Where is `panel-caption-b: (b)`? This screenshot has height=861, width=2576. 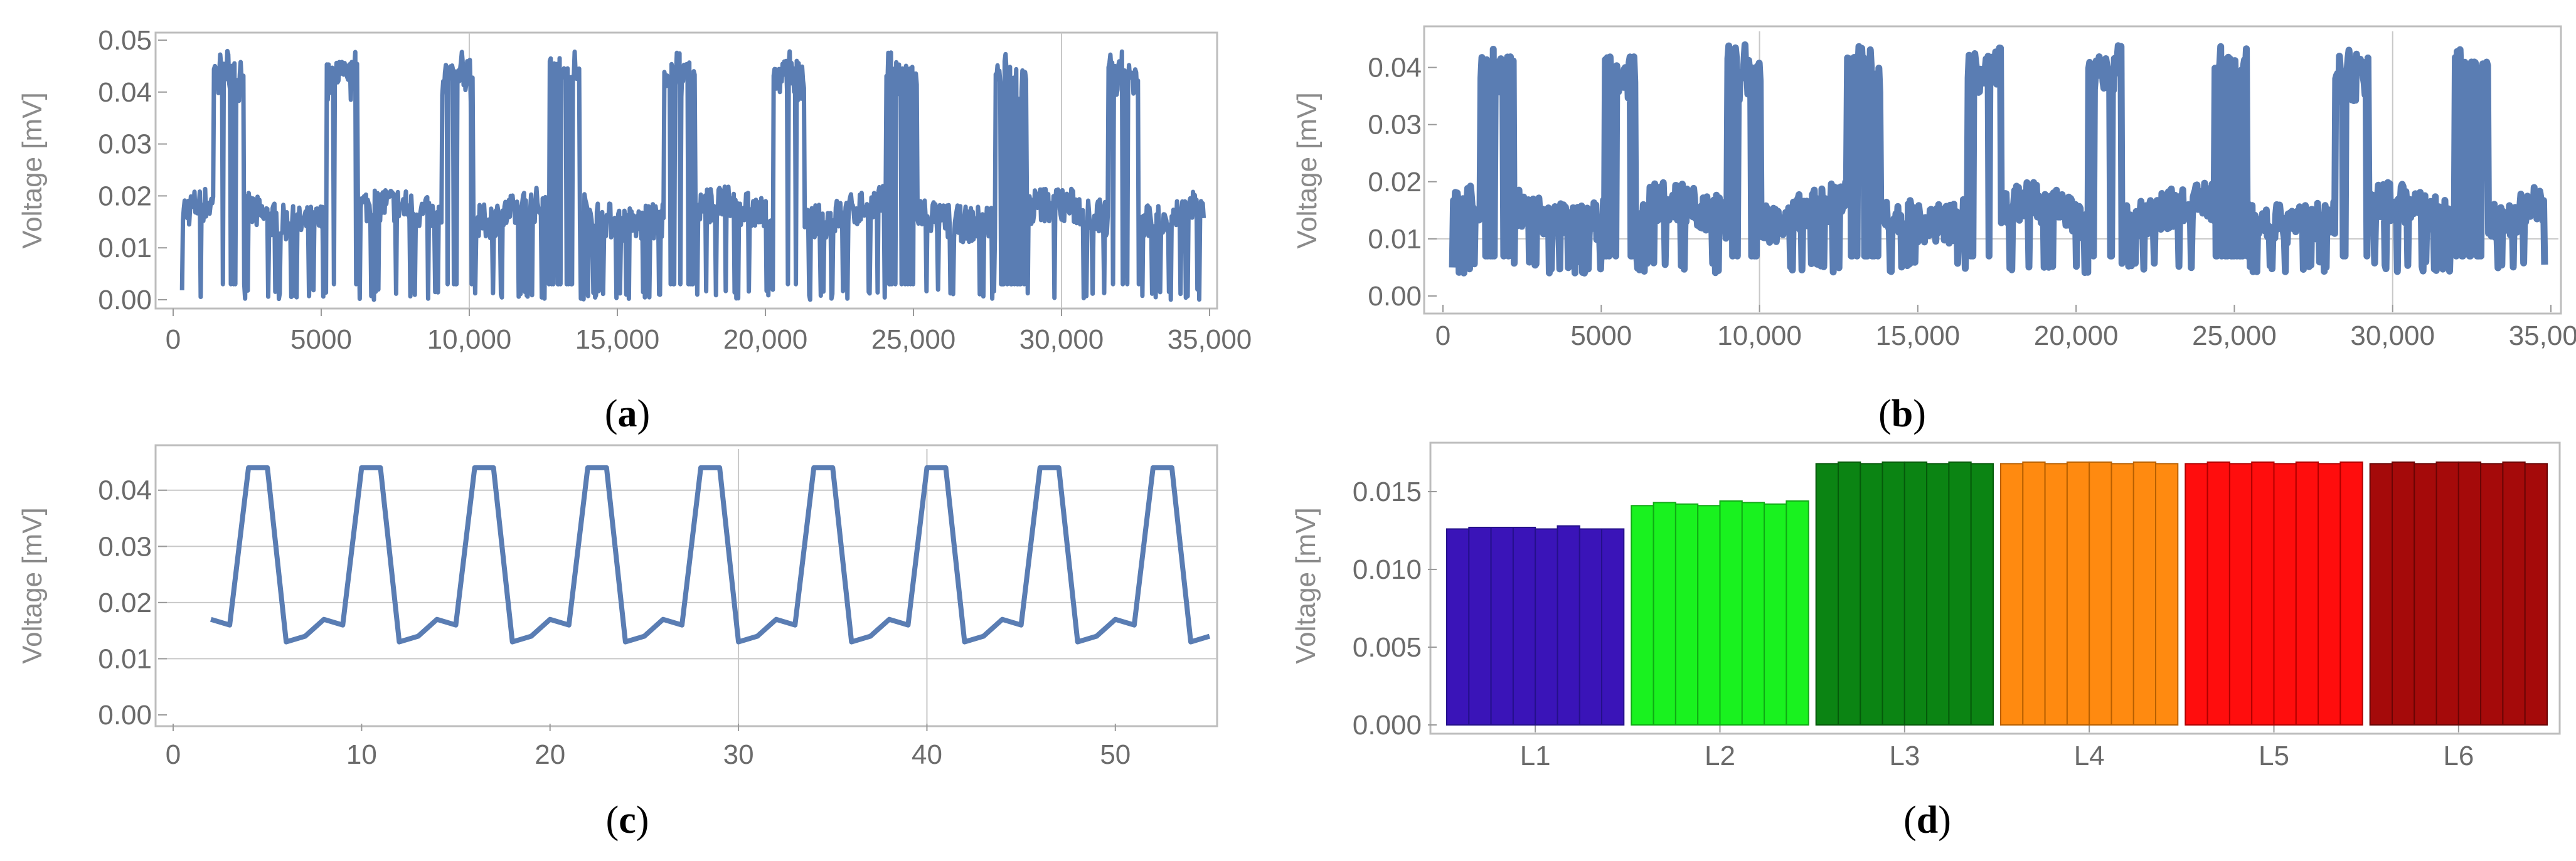 panel-caption-b: (b) is located at coordinates (1902, 414).